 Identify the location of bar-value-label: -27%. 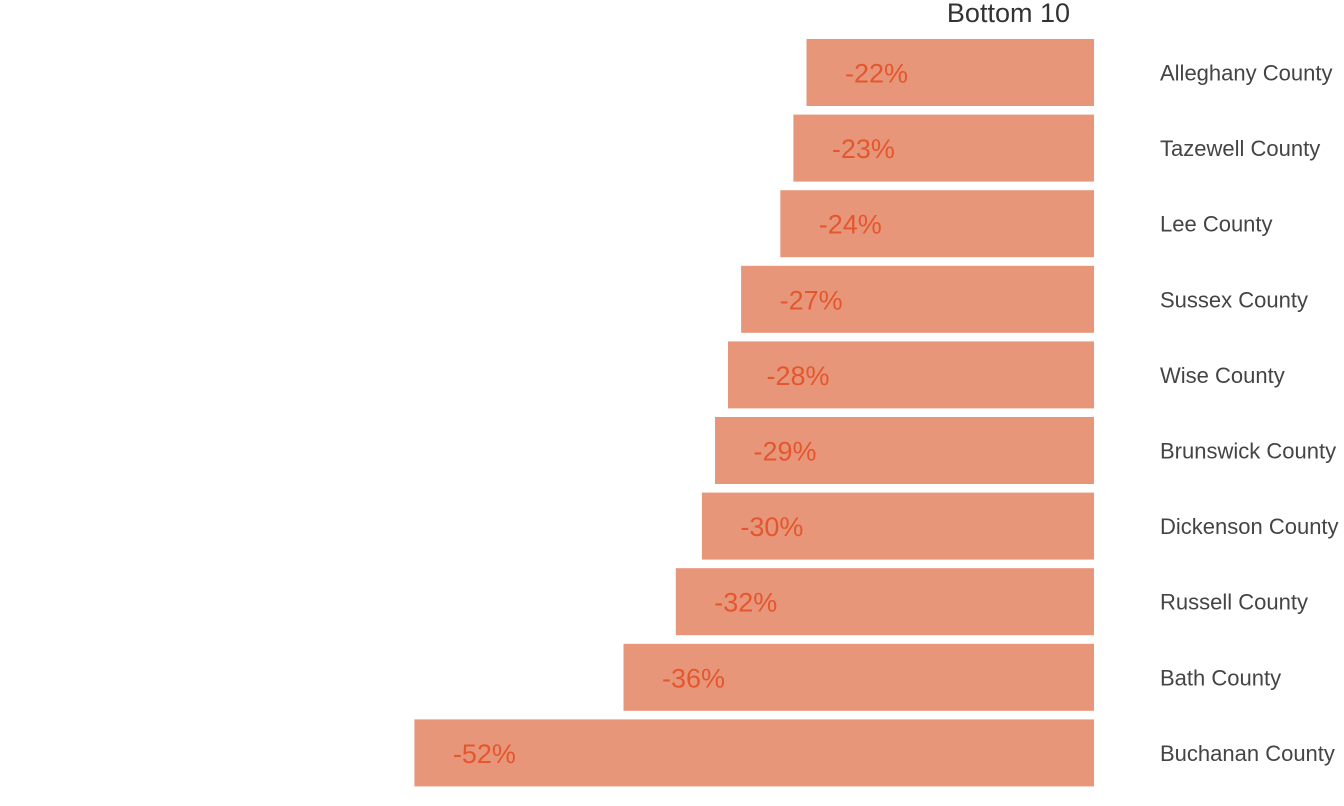
(811, 300).